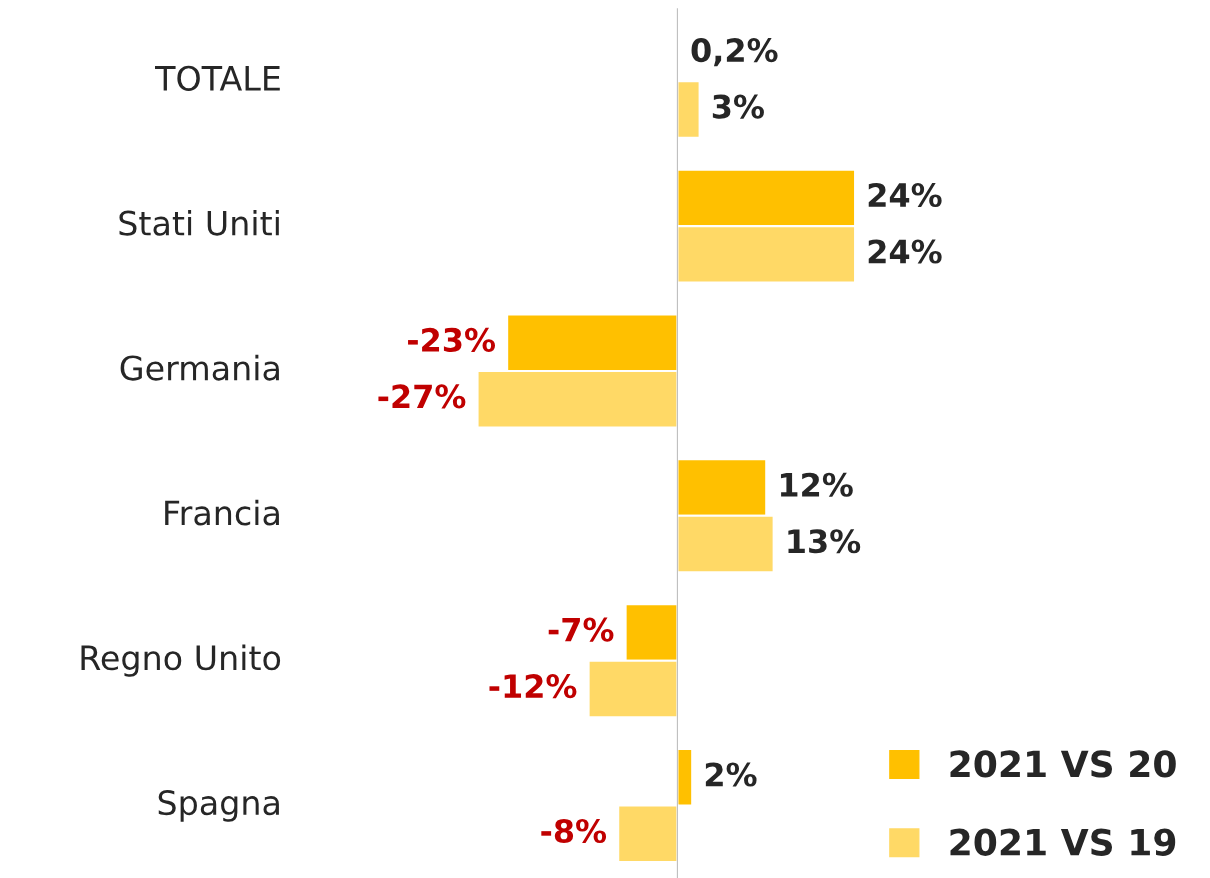 Image resolution: width=1210 pixels, height=878 pixels. What do you see at coordinates (533, 686) in the screenshot?
I see `data-label: -12%` at bounding box center [533, 686].